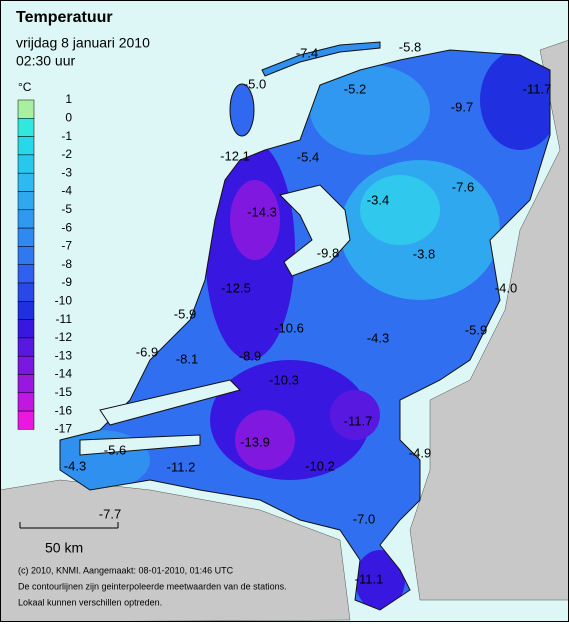  What do you see at coordinates (110, 513) in the screenshot?
I see `station-reading: -7.7` at bounding box center [110, 513].